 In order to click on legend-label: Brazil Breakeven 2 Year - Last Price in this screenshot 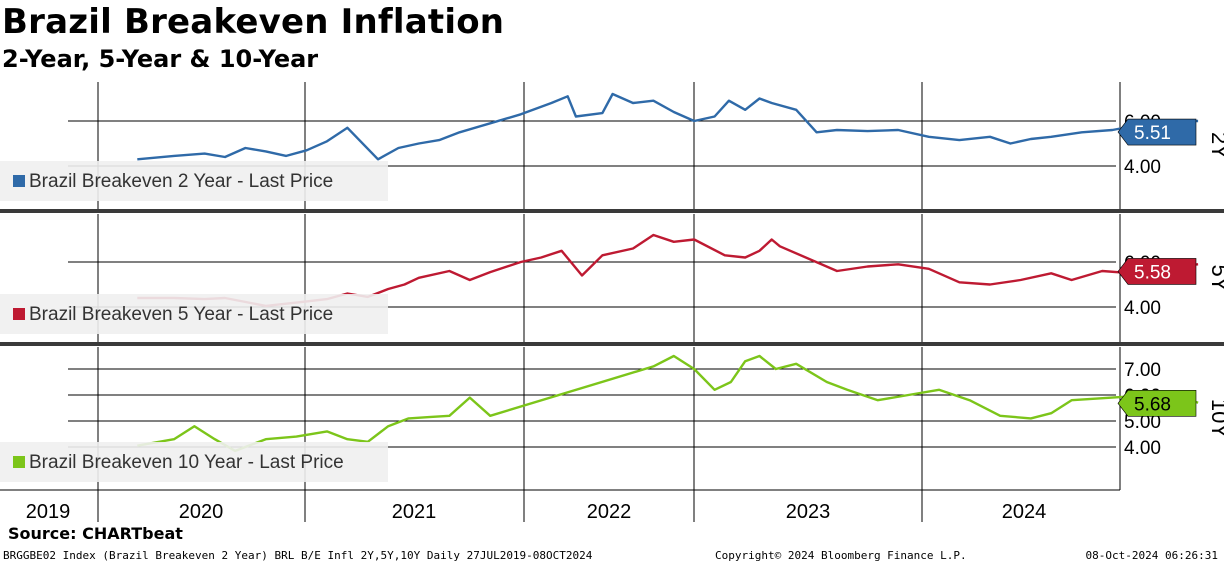, I will do `click(181, 181)`.